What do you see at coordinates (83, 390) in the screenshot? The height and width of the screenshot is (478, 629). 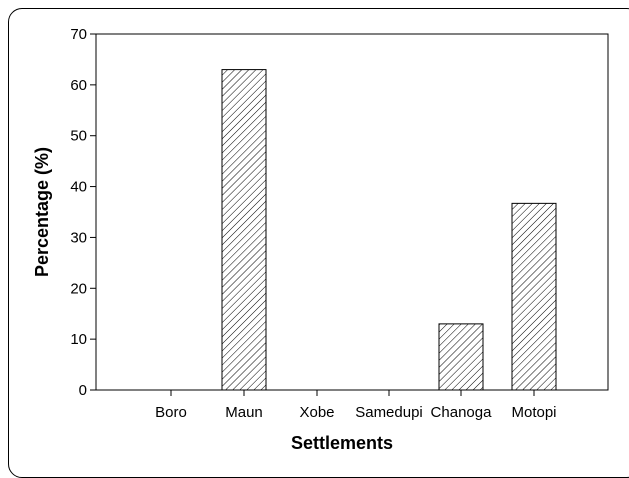 I see `y-tick-label: 0` at bounding box center [83, 390].